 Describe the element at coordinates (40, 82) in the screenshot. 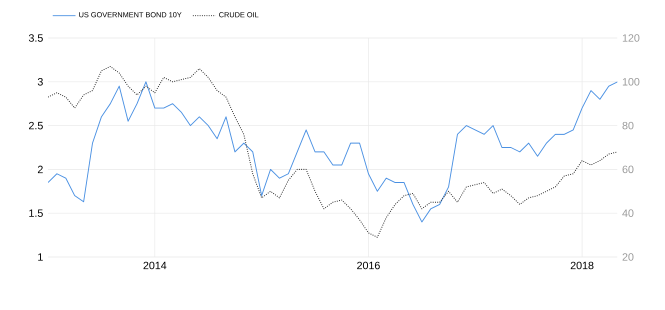

I see `y-tick-label: 3` at that location.